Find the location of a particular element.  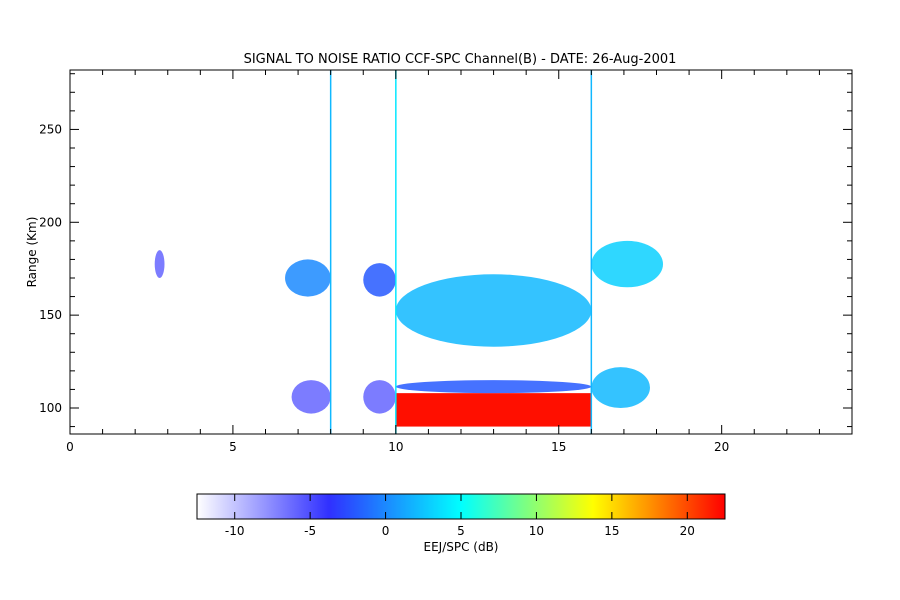

y-axis-label: Range (Km) is located at coordinates (32, 252).